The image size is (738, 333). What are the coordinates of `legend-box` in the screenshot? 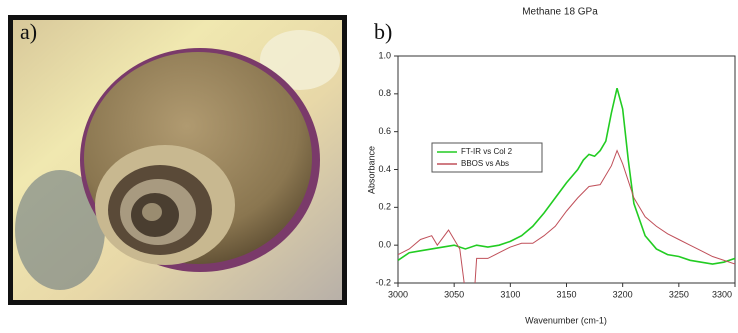 It's located at (487, 157).